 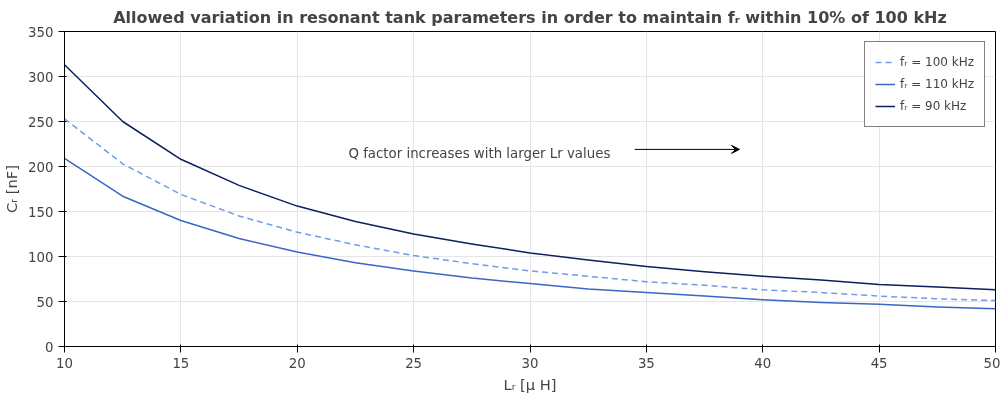 What do you see at coordinates (530, 17) in the screenshot?
I see `chart-title: Allowed variation in resonant tank parameters in order to maintain fᵣ within 10% of 100 kHz` at bounding box center [530, 17].